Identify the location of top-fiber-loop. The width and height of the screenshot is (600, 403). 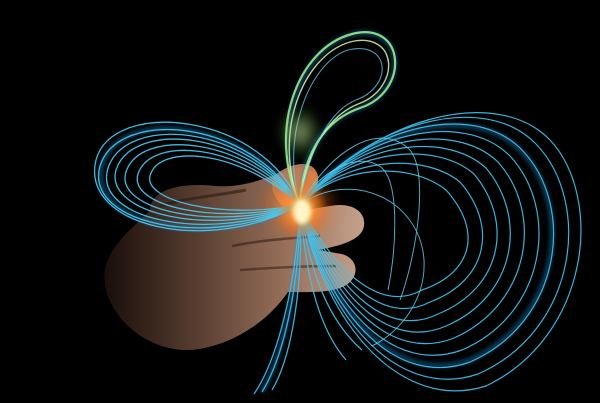
(337, 118).